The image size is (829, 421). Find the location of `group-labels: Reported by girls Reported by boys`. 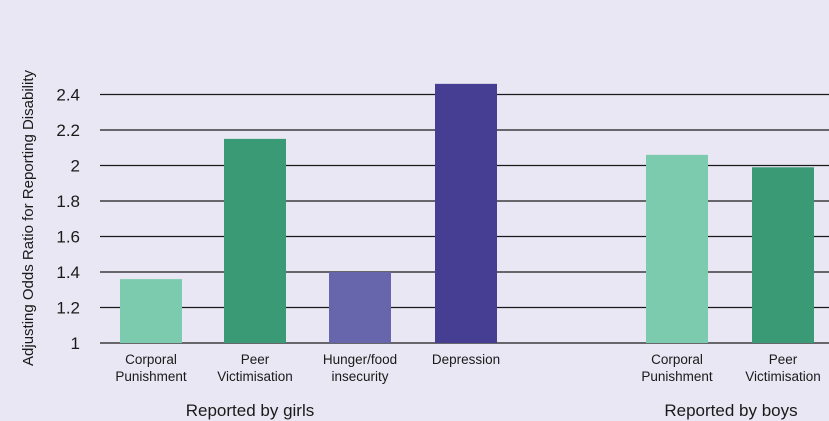

group-labels: Reported by girls Reported by boys is located at coordinates (492, 410).